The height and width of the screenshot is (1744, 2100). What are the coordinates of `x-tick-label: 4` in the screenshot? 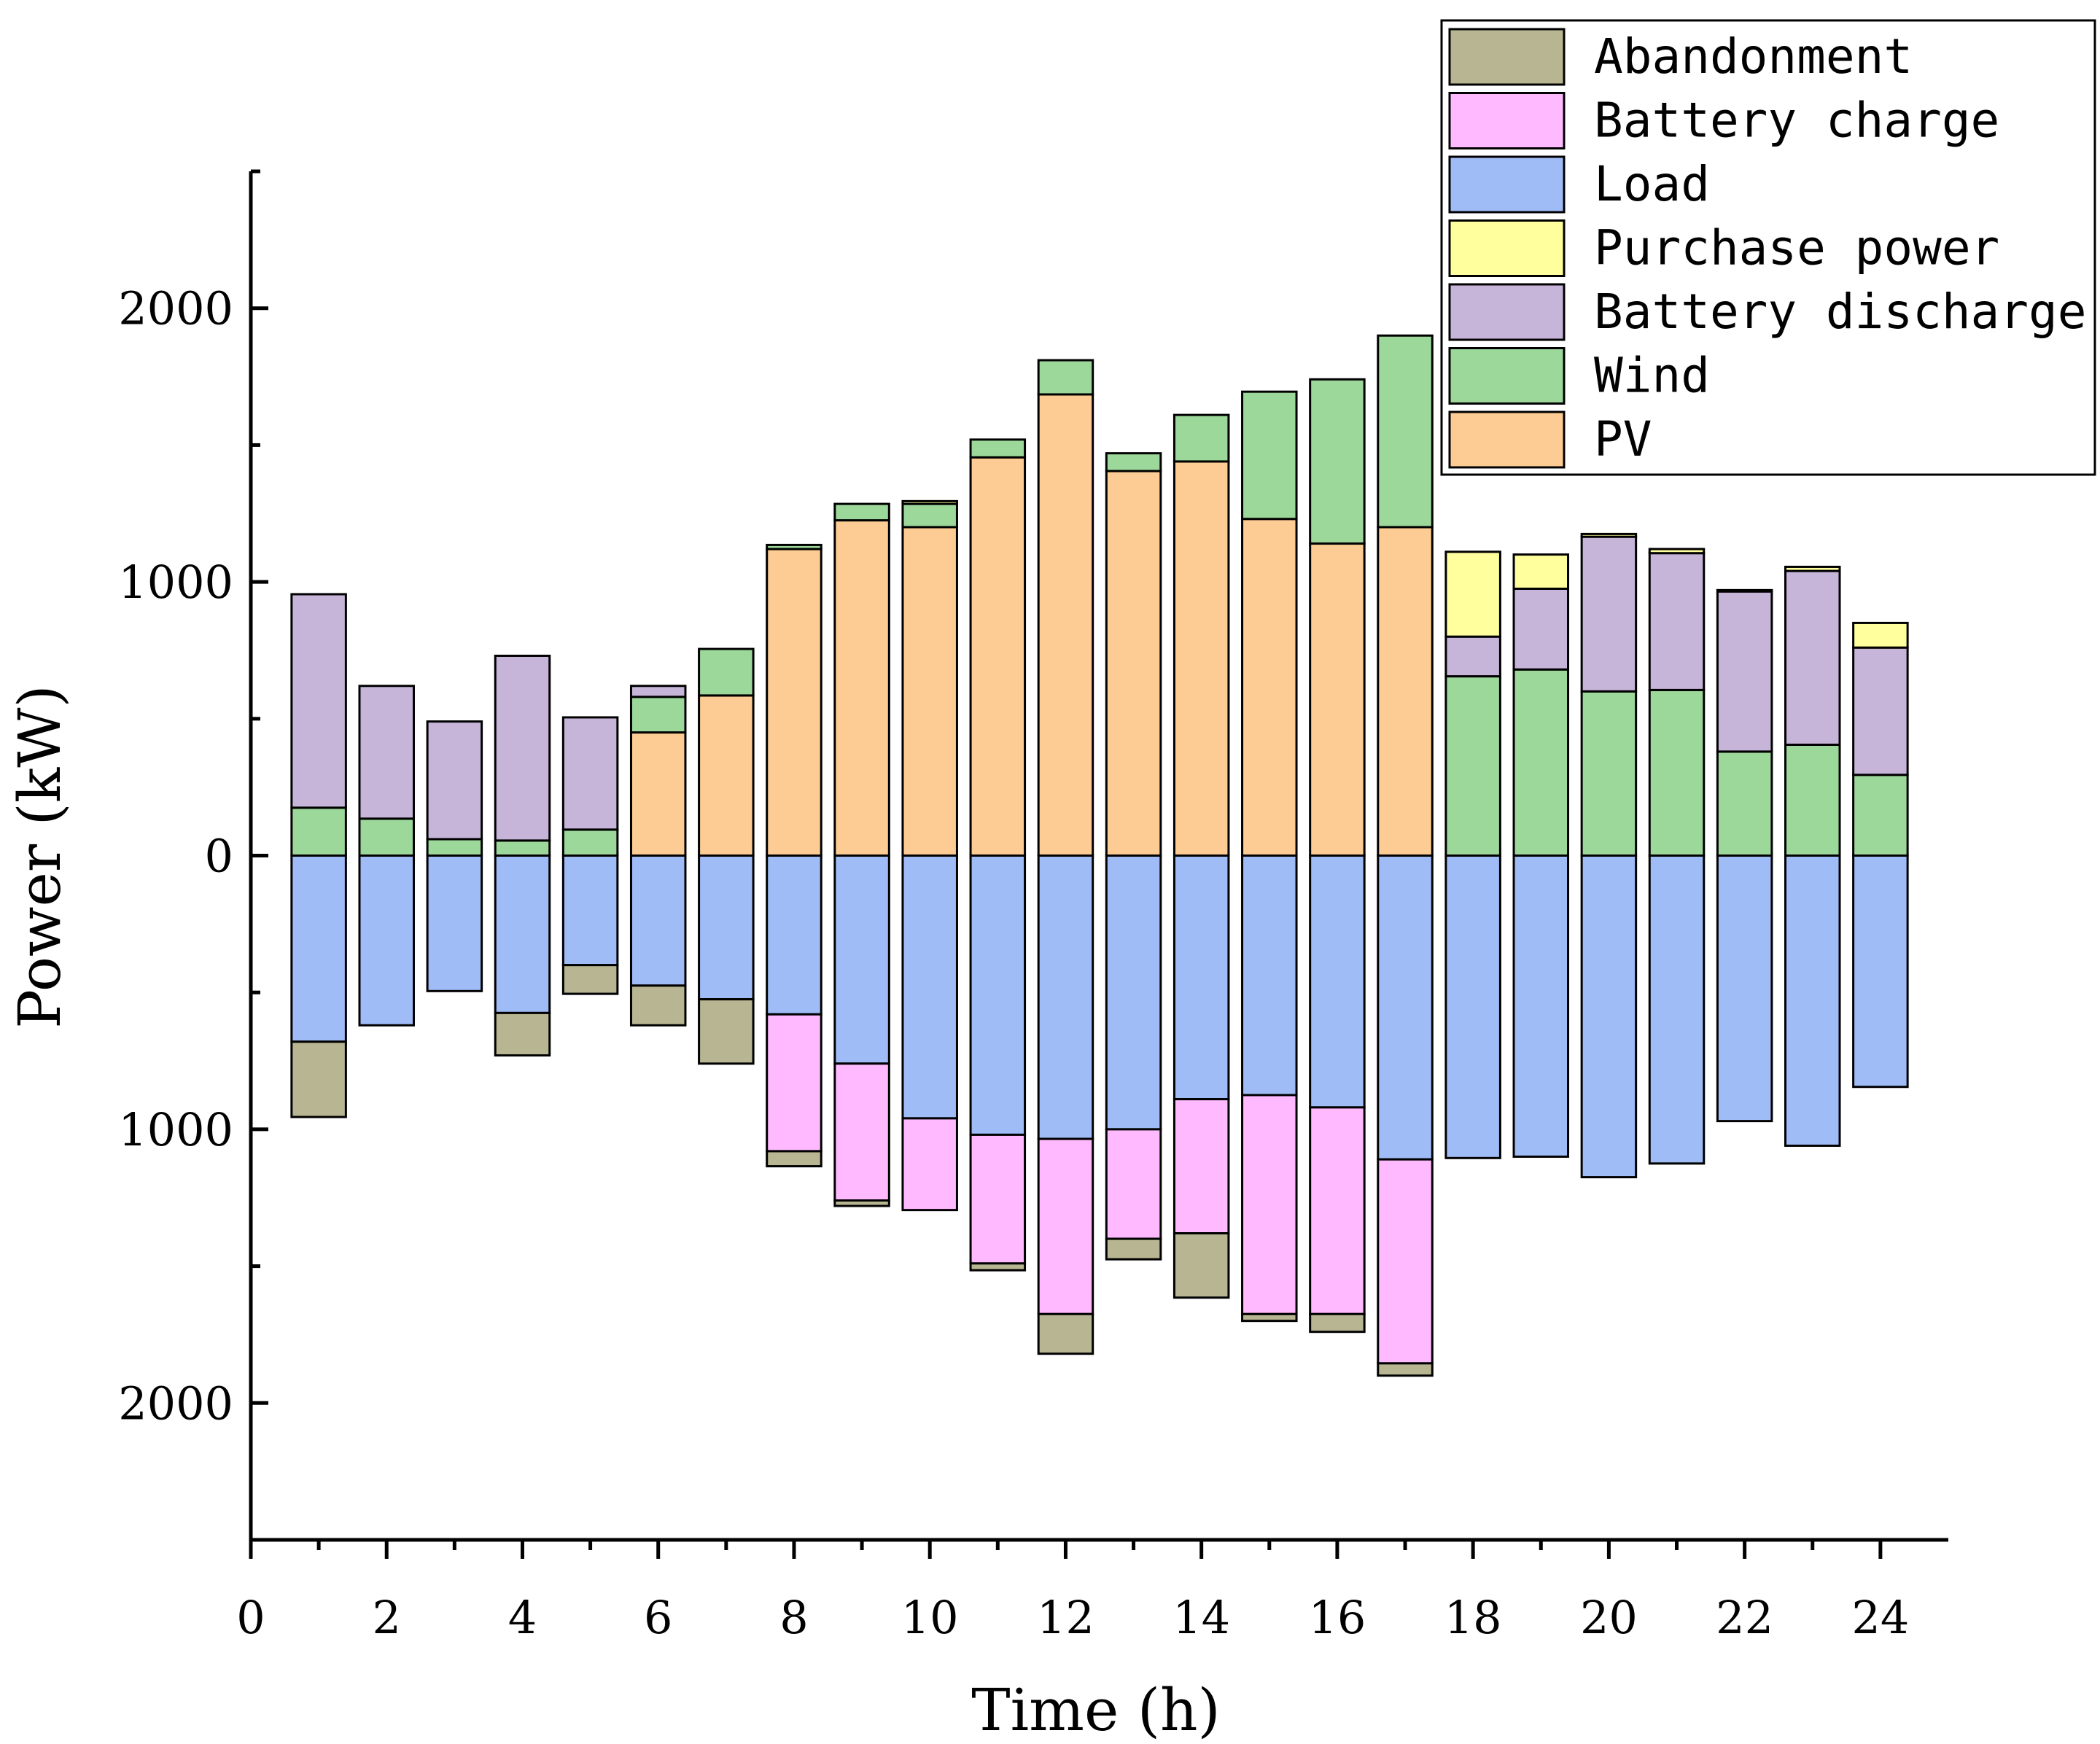 It's located at (522, 1617).